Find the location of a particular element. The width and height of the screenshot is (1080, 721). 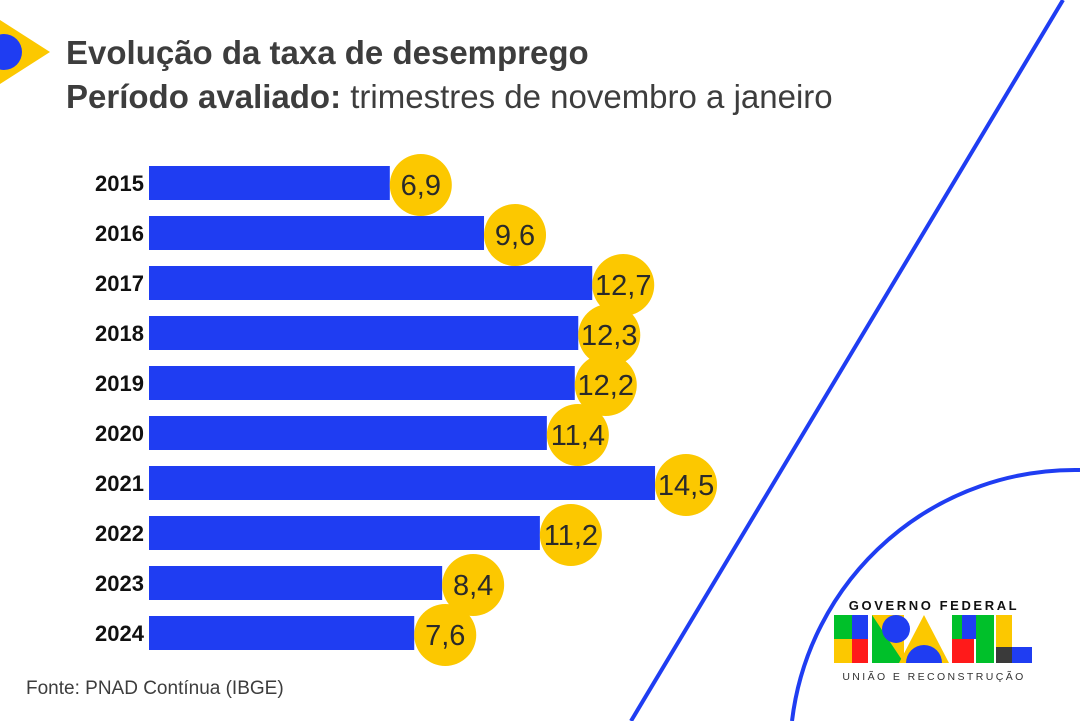

data-label: 12,7 is located at coordinates (623, 286).